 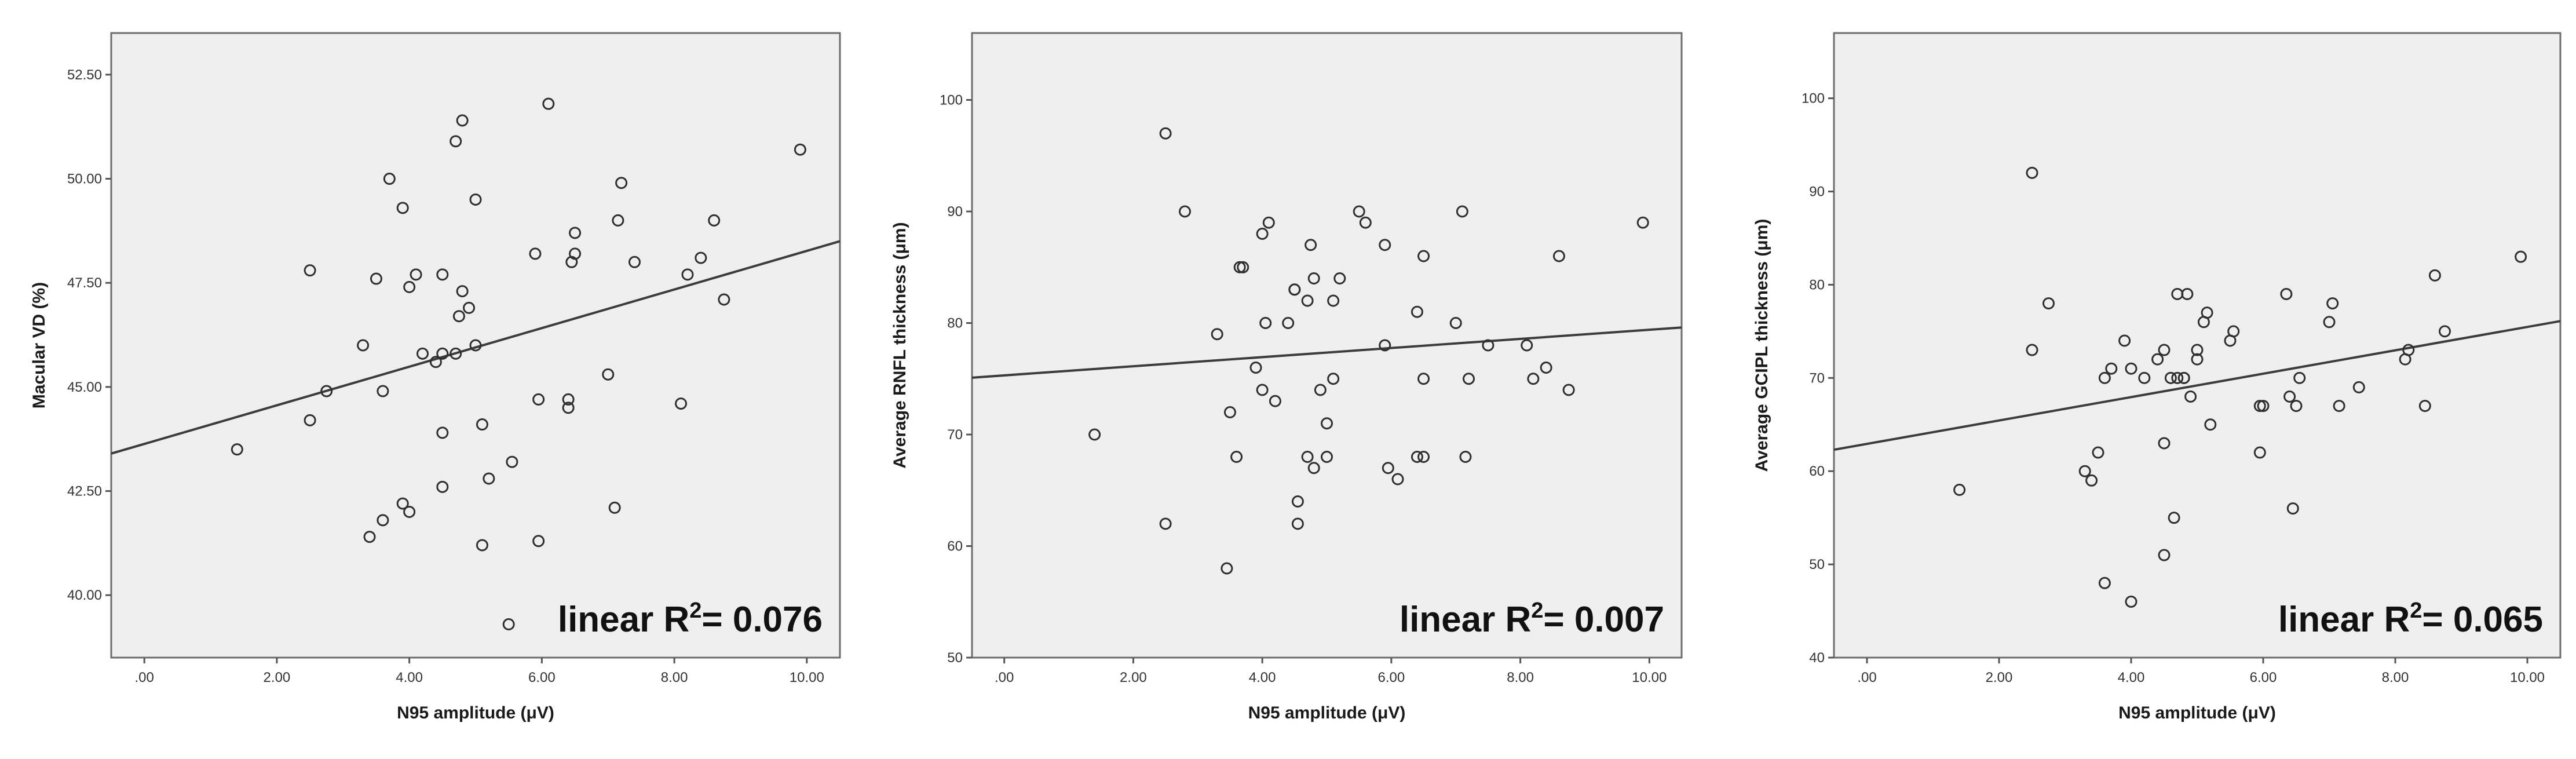 I want to click on y-tick-label: 50, so click(x=1817, y=564).